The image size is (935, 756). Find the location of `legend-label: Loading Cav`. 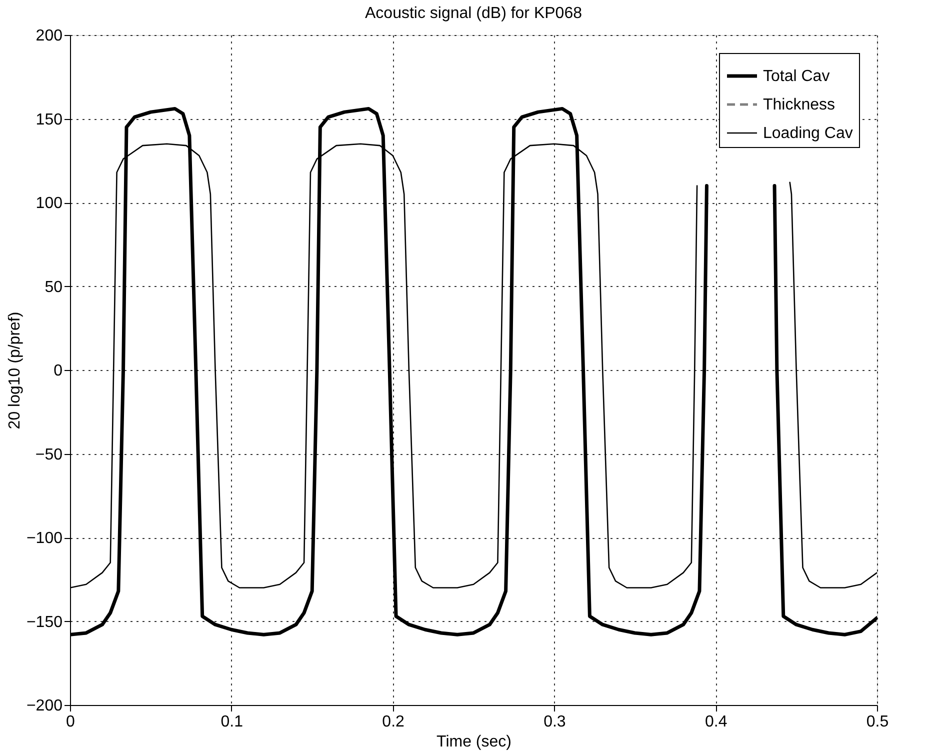

legend-label: Loading Cav is located at coordinates (808, 133).